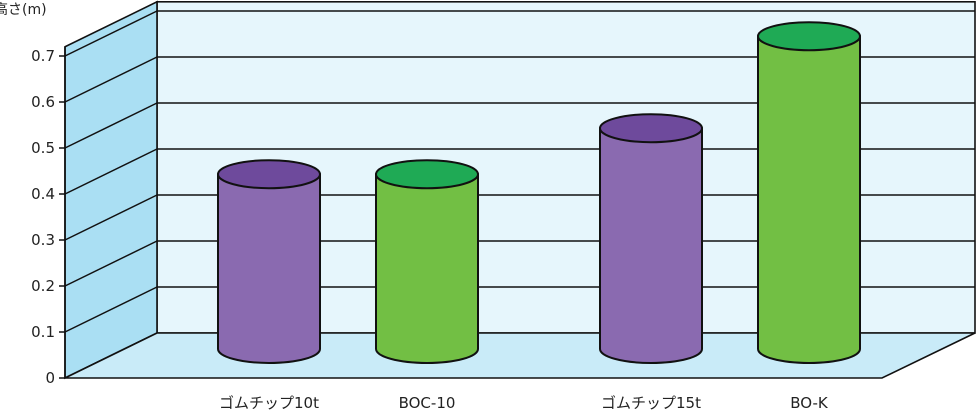  Describe the element at coordinates (23, 9) in the screenshot. I see `y-axis-label: 高さ(m)` at that location.